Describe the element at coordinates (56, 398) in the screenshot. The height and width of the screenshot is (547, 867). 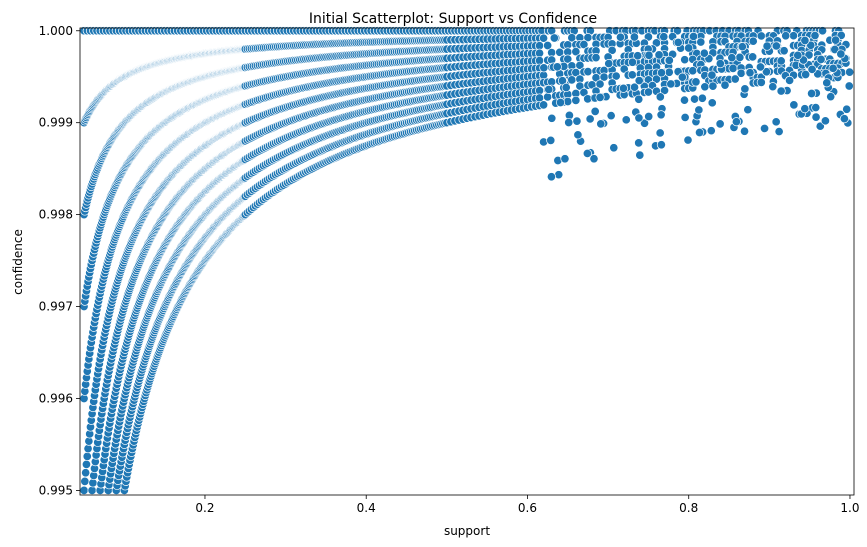
I see `y-tick-label: 0.996` at that location.